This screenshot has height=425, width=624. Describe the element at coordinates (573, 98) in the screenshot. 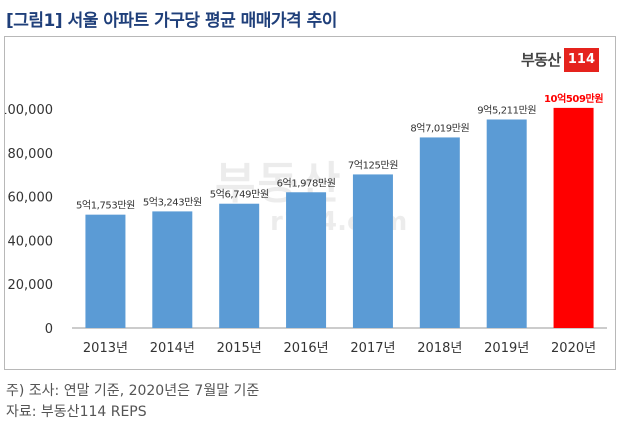

I see `bar-data-label: 10억509만원` at that location.